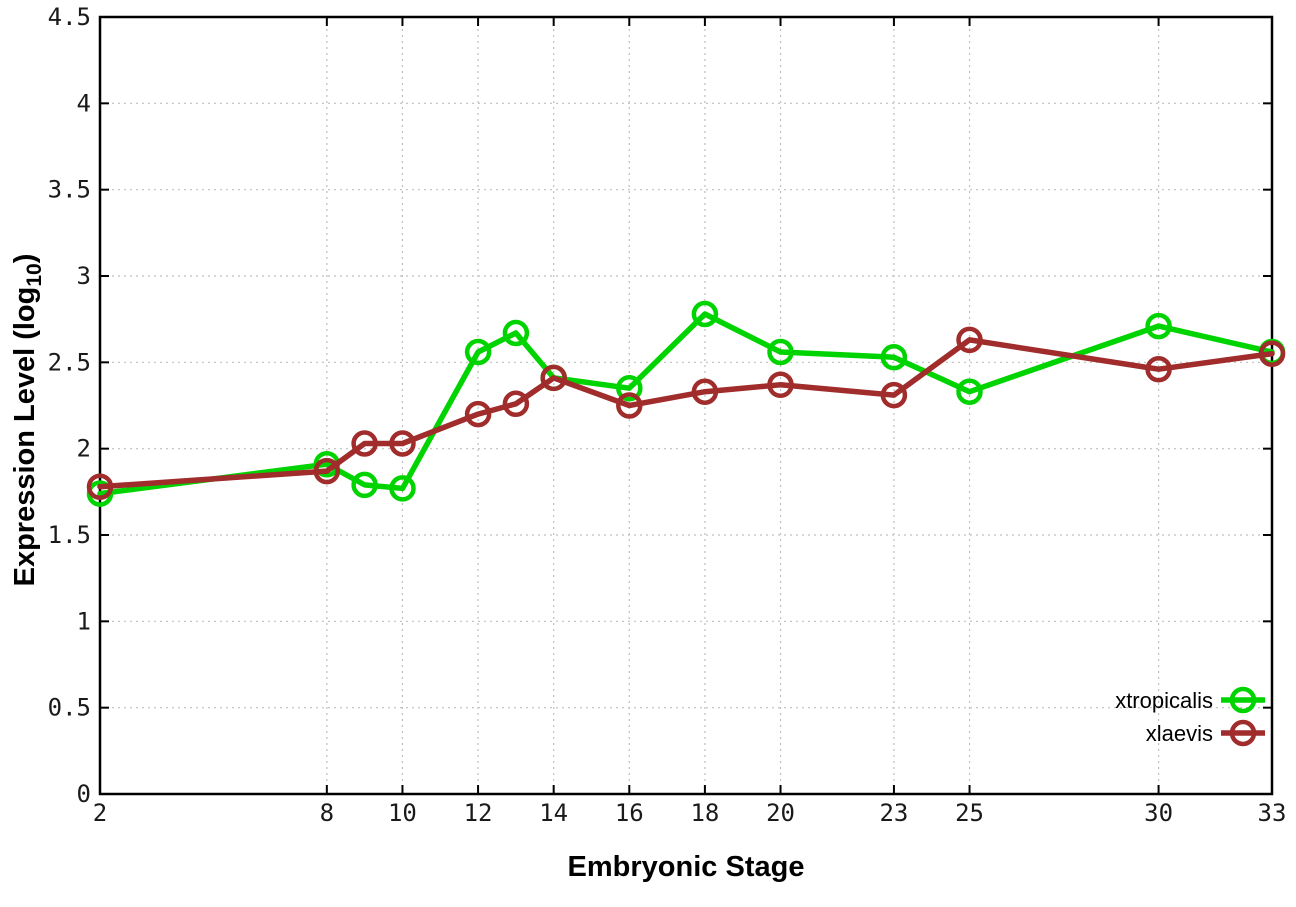 The height and width of the screenshot is (907, 1296). Describe the element at coordinates (34, 274) in the screenshot. I see `y-axis-title-subscript: 10` at that location.